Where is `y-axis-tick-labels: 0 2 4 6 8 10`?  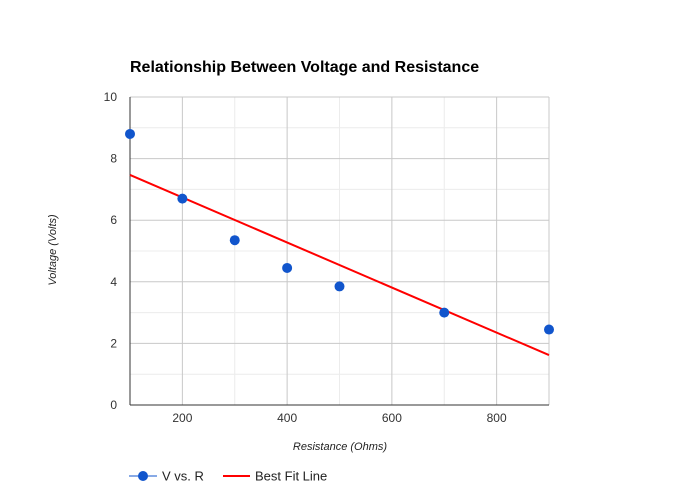 y-axis-tick-labels: 0 2 4 6 8 10 is located at coordinates (111, 251).